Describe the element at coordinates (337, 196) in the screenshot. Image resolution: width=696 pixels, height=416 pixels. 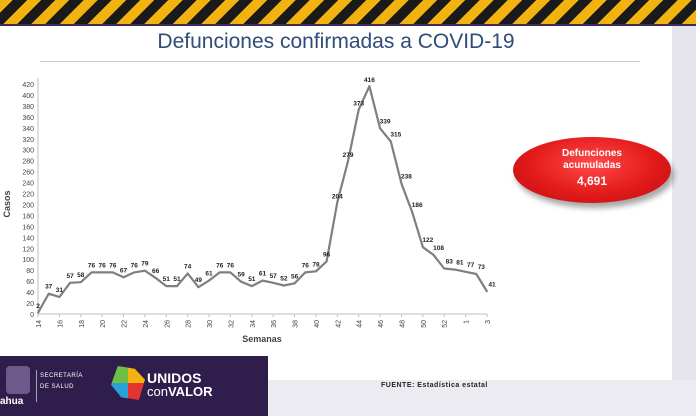
I see `data-label: 204` at that location.